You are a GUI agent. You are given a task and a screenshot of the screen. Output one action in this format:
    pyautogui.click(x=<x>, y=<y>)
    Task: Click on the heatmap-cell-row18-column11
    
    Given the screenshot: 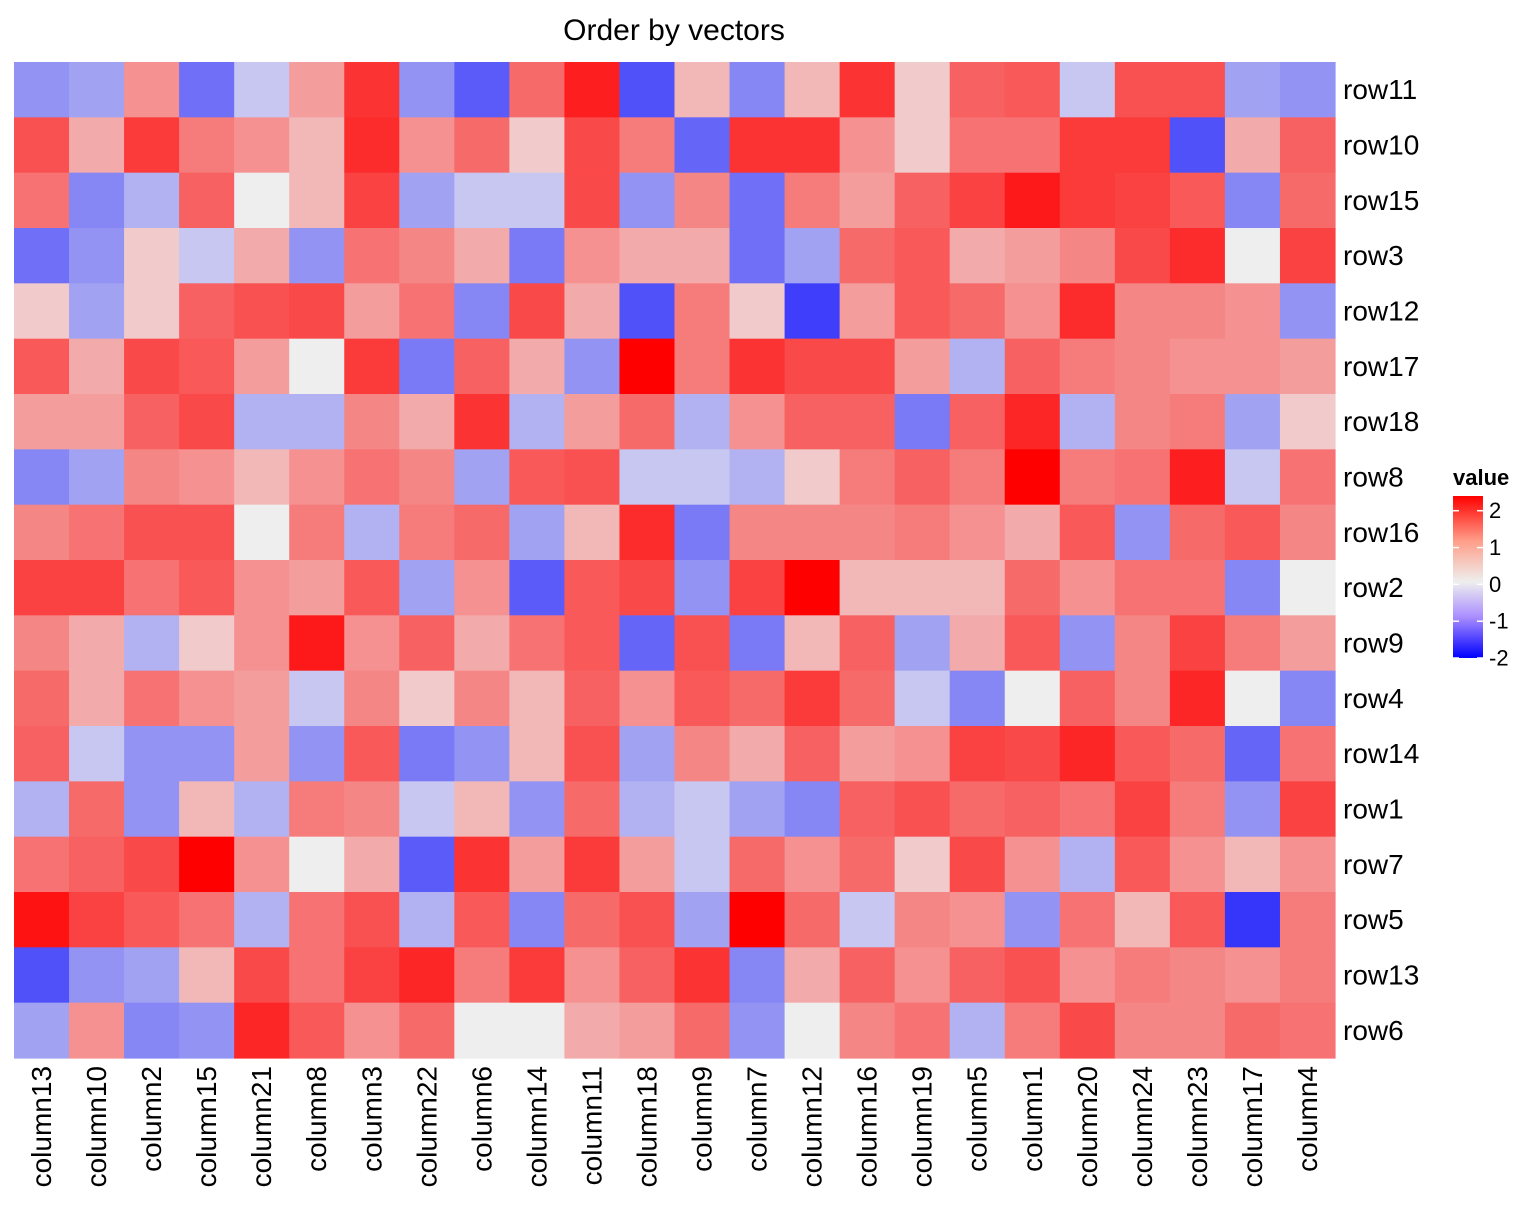 What is the action you would take?
    pyautogui.click(x=592, y=422)
    